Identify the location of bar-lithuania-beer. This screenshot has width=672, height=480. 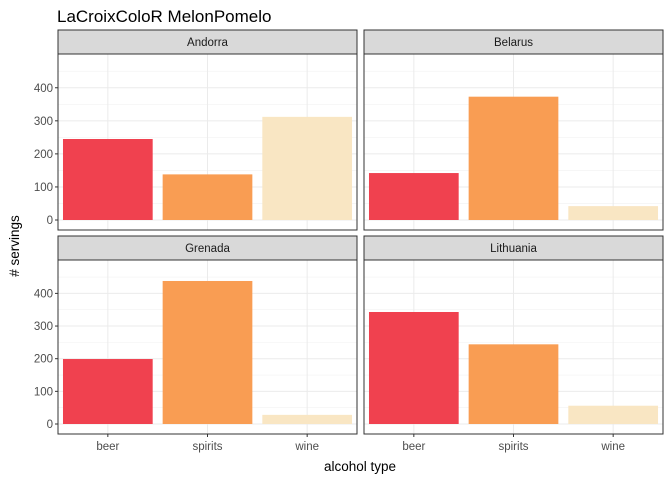
(414, 368).